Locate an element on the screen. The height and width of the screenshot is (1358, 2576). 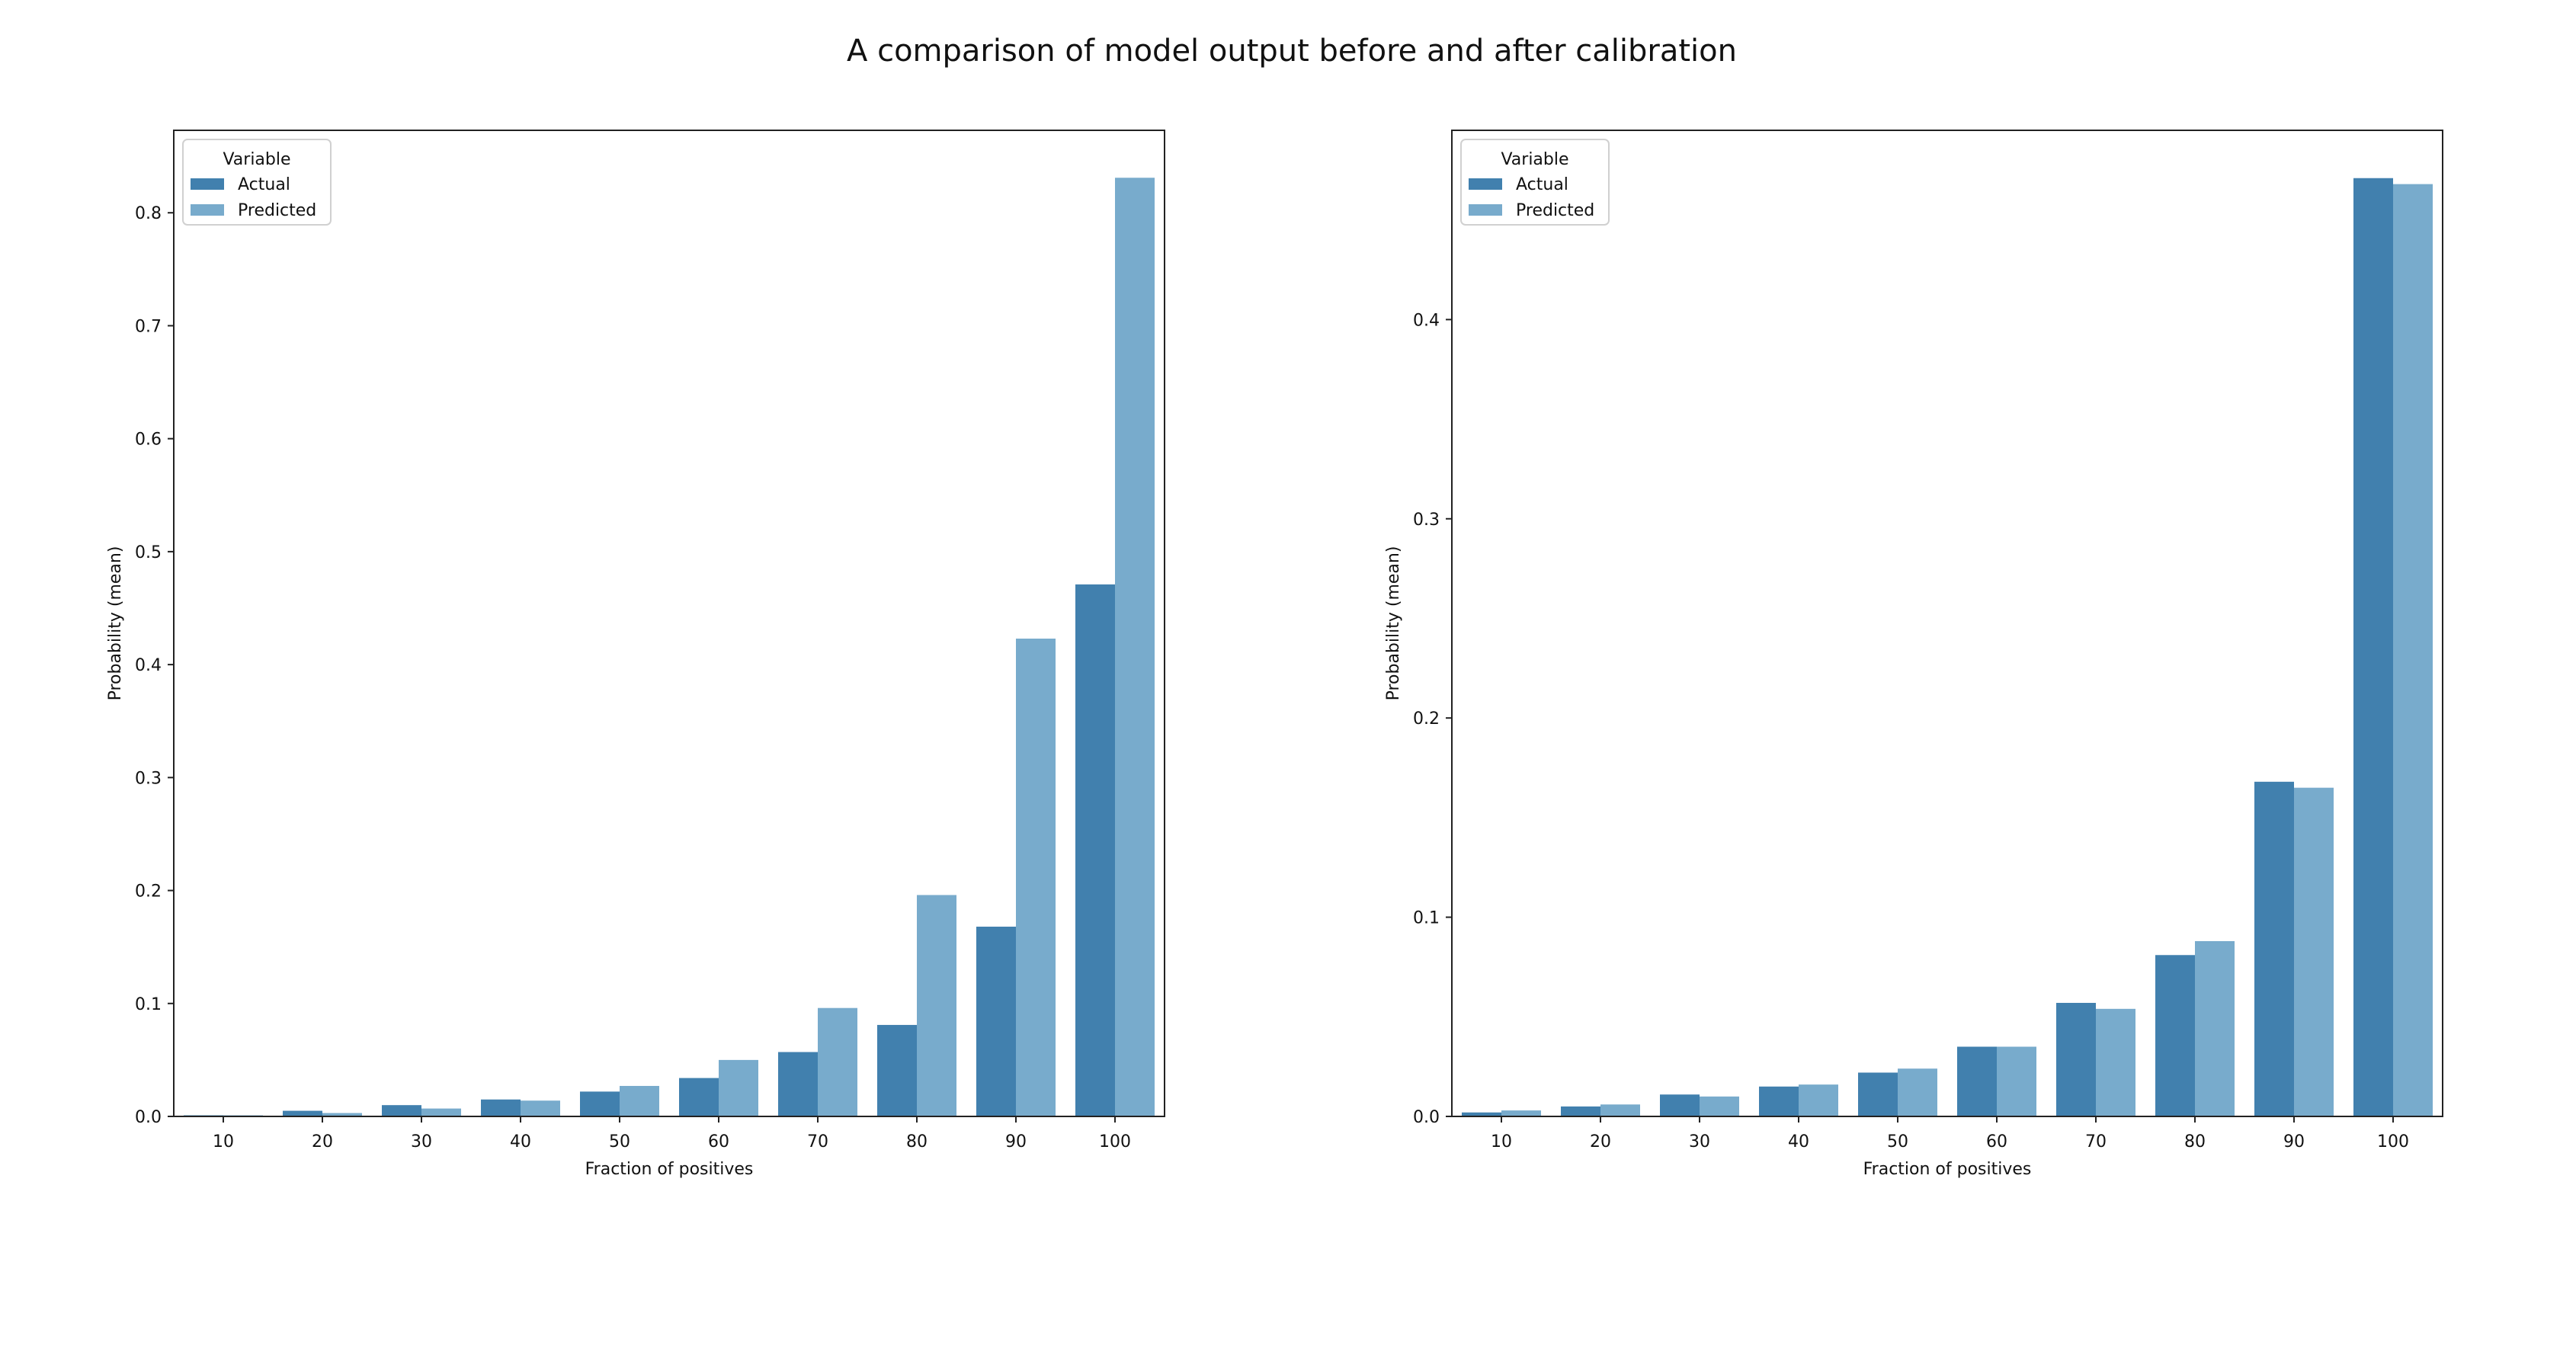
y-tick-label: 0.7 is located at coordinates (148, 326).